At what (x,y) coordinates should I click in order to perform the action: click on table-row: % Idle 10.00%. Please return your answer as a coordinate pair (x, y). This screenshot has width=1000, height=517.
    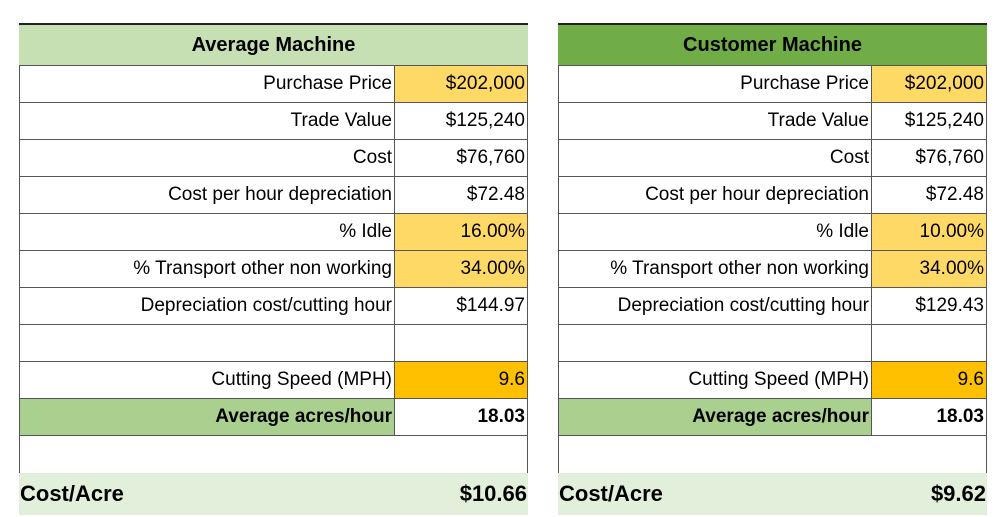
    Looking at the image, I should click on (772, 232).